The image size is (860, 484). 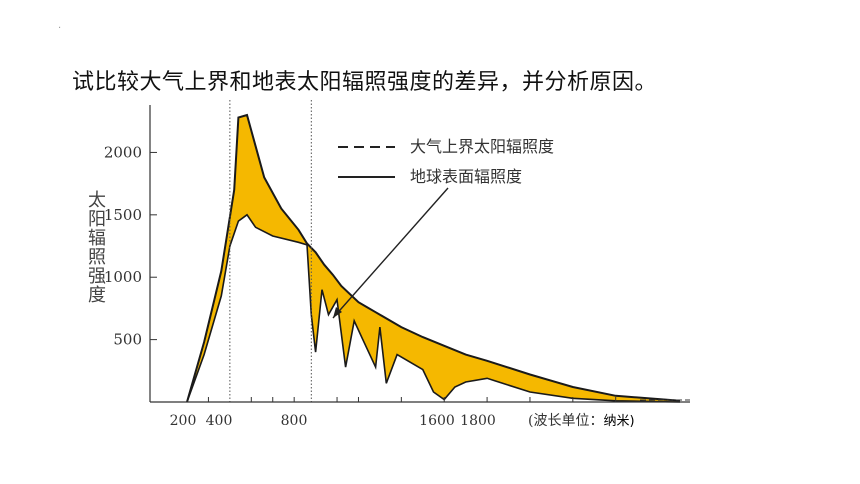 What do you see at coordinates (618, 421) in the screenshot?
I see `x-axis-label-unit: 纳米)` at bounding box center [618, 421].